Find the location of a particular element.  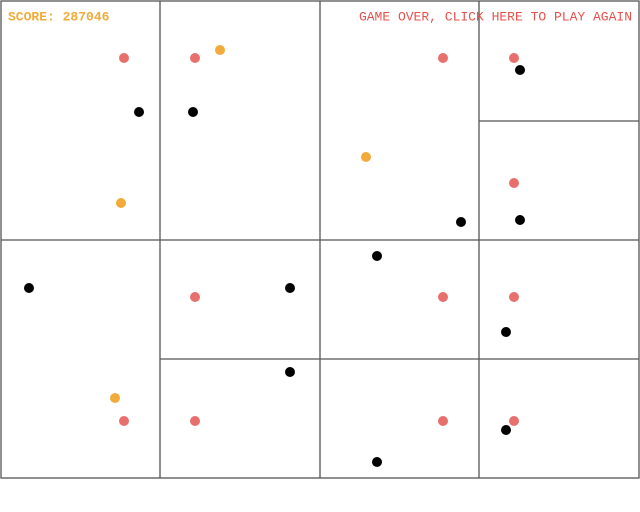

score: SCORE: 287046 is located at coordinates (59, 16).